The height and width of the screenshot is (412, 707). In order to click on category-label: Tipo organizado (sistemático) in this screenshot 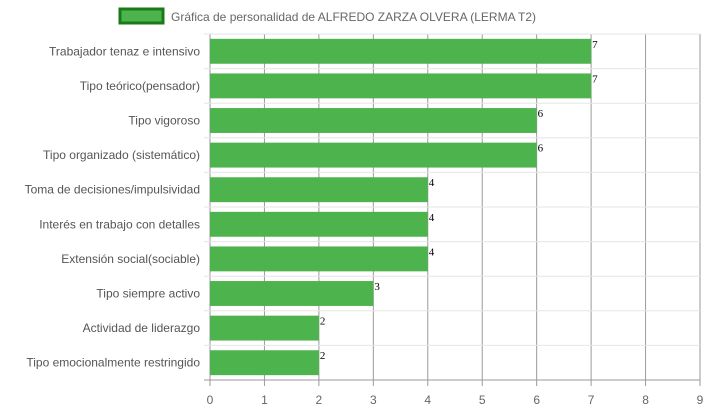, I will do `click(121, 155)`.